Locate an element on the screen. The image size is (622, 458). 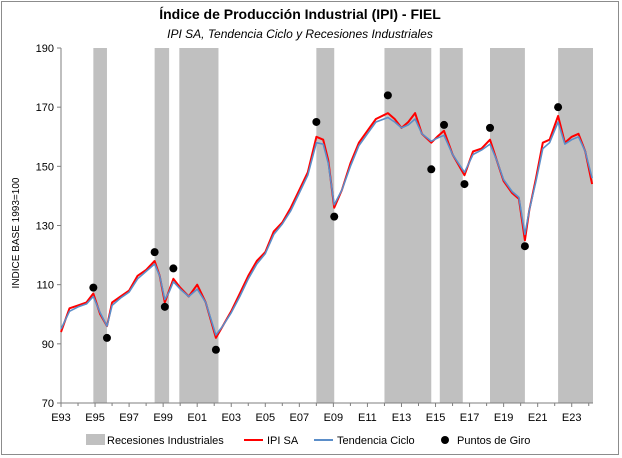
legend-label: Tendencia Ciclo is located at coordinates (376, 441).